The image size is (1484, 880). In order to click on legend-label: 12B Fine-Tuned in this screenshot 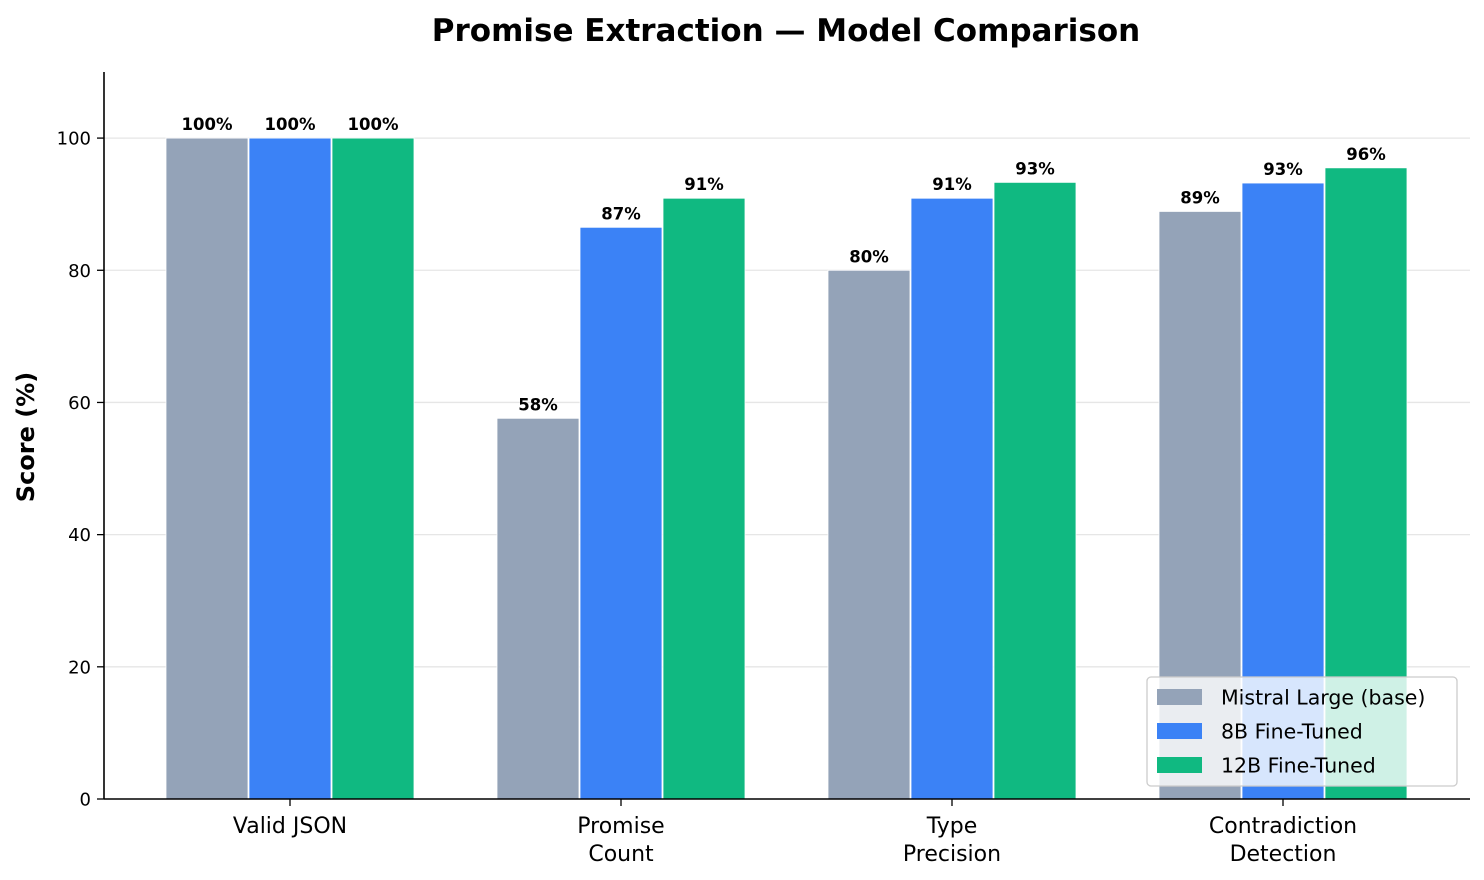, I will do `click(1298, 766)`.